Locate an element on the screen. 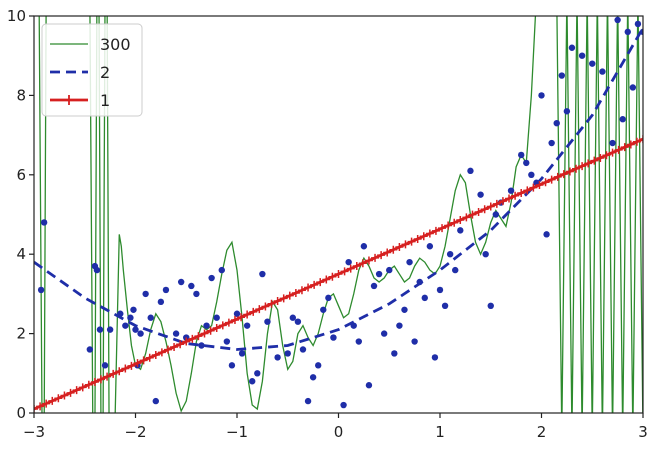 Image resolution: width=666 pixels, height=450 pixels. x-tick-label: 2 is located at coordinates (542, 432).